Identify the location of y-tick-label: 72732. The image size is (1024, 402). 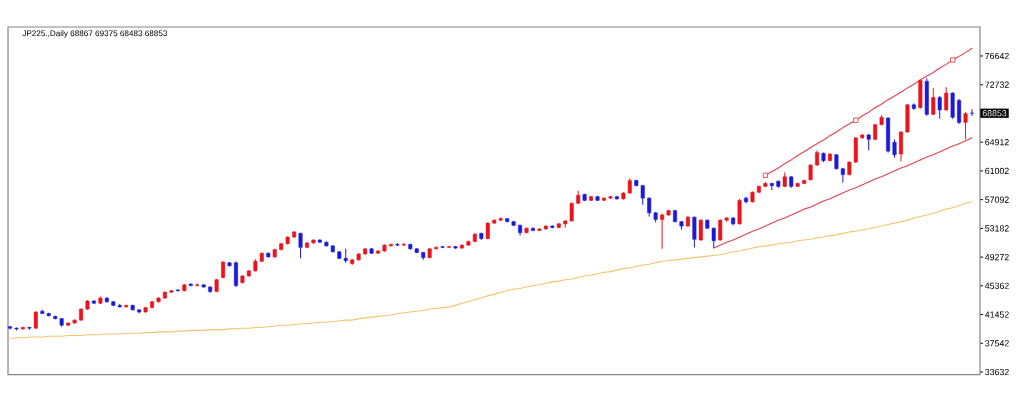
(997, 84).